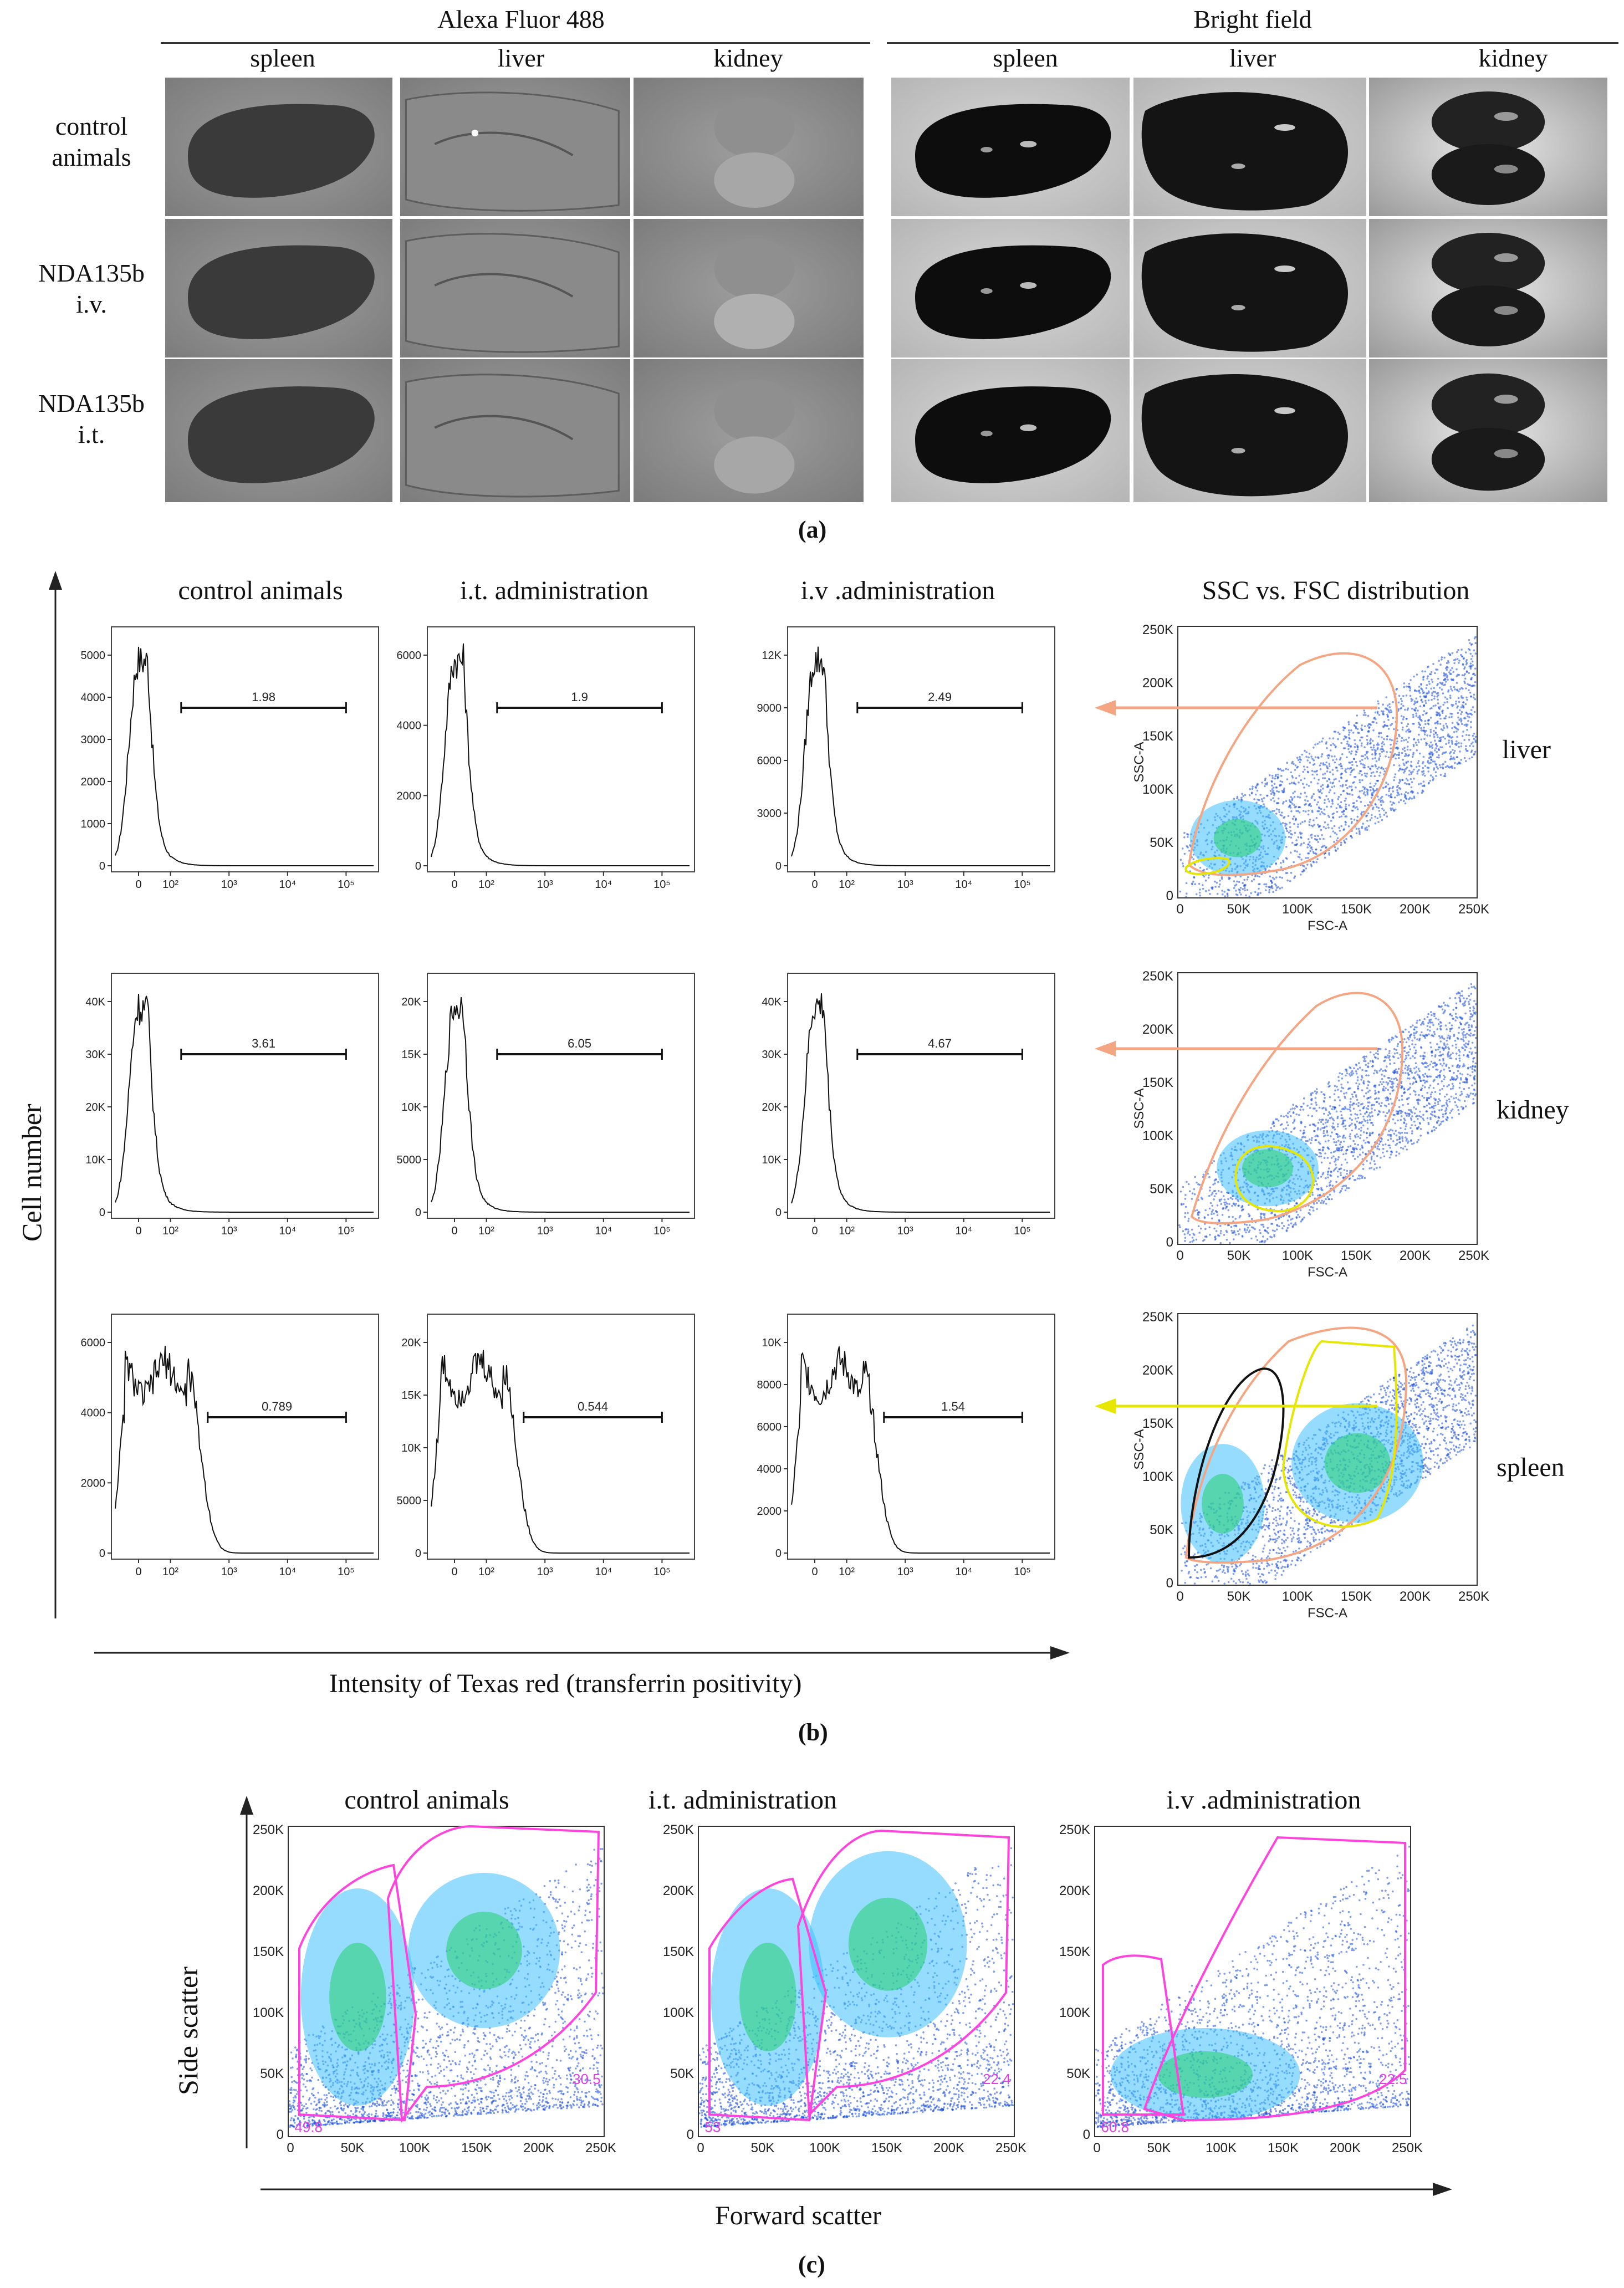  I want to click on y-tick-label: 200K, so click(1158, 683).